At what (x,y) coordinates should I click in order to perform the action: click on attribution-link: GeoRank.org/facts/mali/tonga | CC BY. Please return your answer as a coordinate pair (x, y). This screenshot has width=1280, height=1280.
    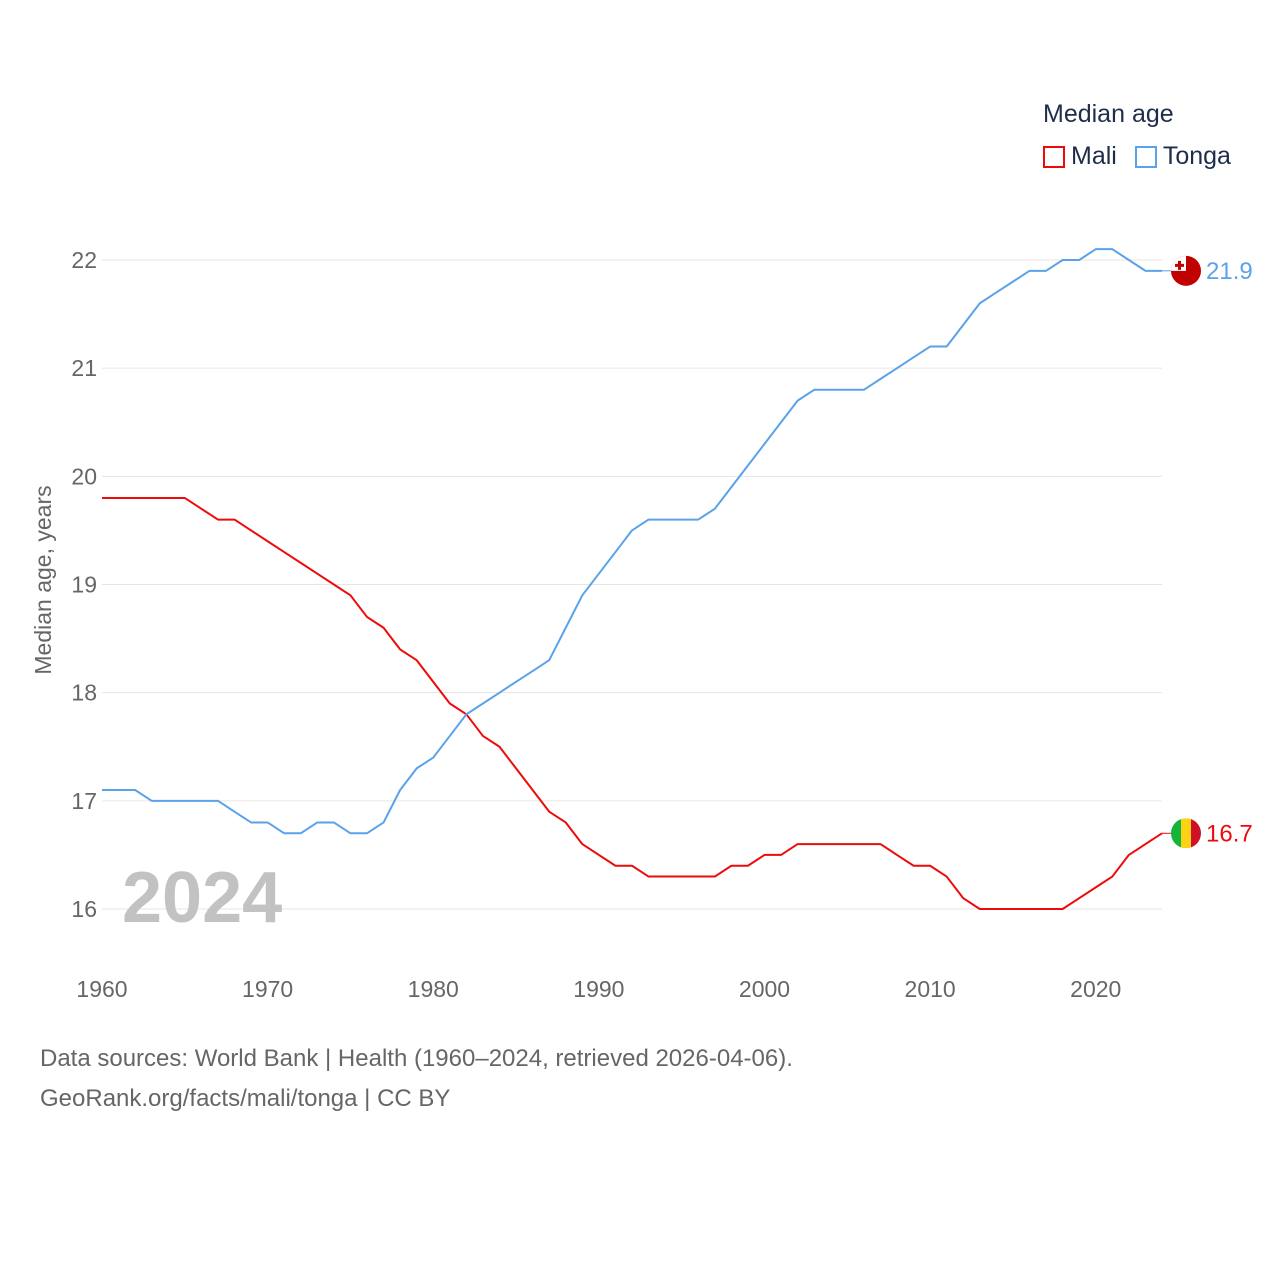
    Looking at the image, I should click on (245, 1098).